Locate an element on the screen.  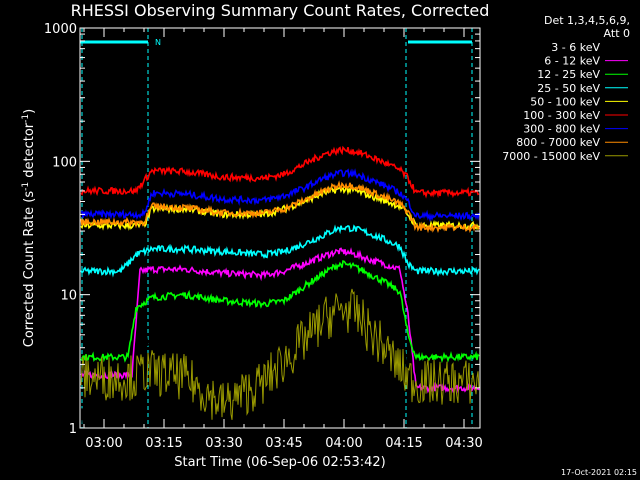
y-tick-label: 100 is located at coordinates (64, 162).